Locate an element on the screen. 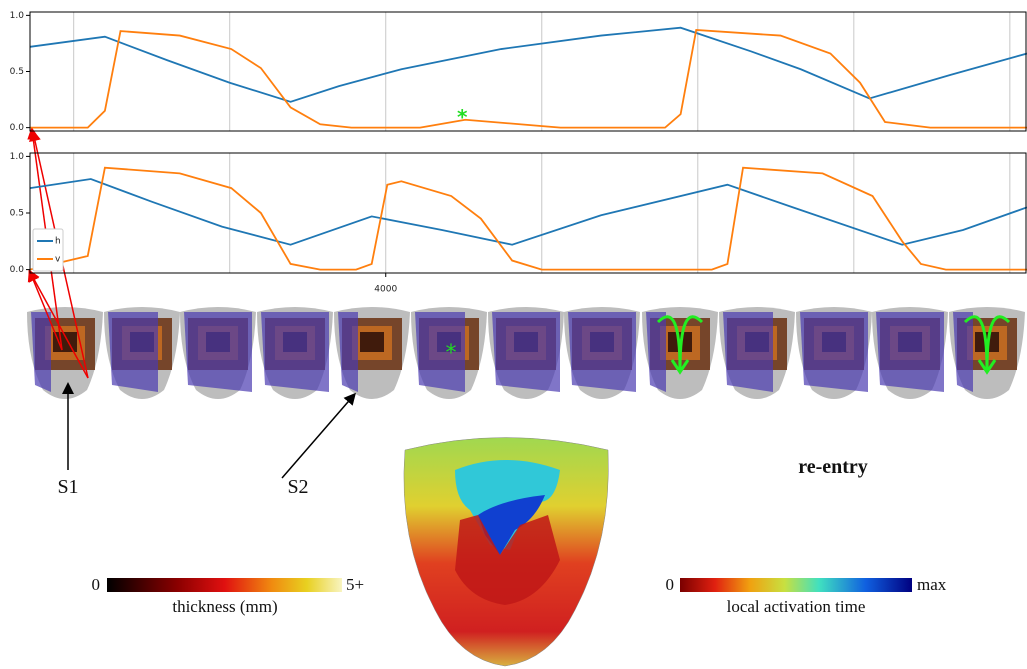 The image size is (1027, 669). x-tick-label: 4000 is located at coordinates (385, 290).